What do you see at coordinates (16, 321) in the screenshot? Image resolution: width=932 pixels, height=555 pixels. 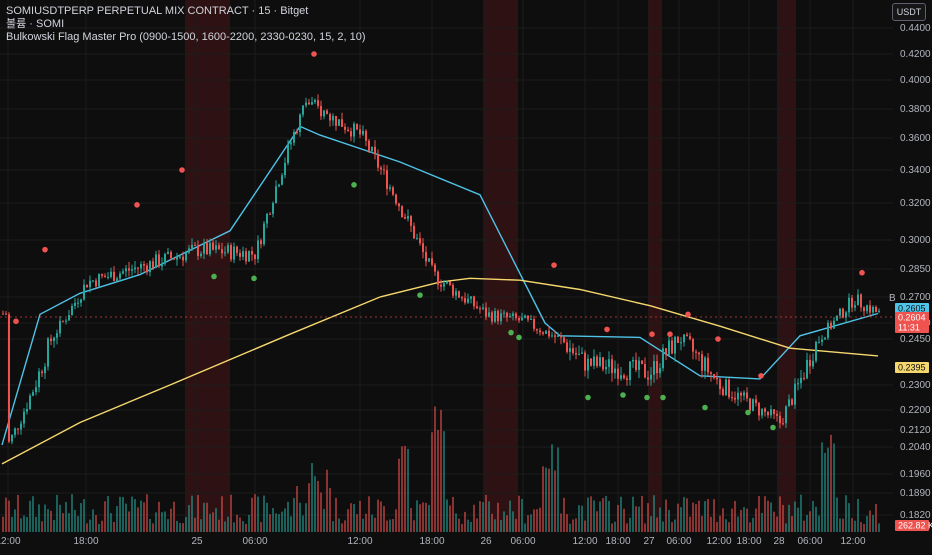 I see `signal-dot-bearish` at bounding box center [16, 321].